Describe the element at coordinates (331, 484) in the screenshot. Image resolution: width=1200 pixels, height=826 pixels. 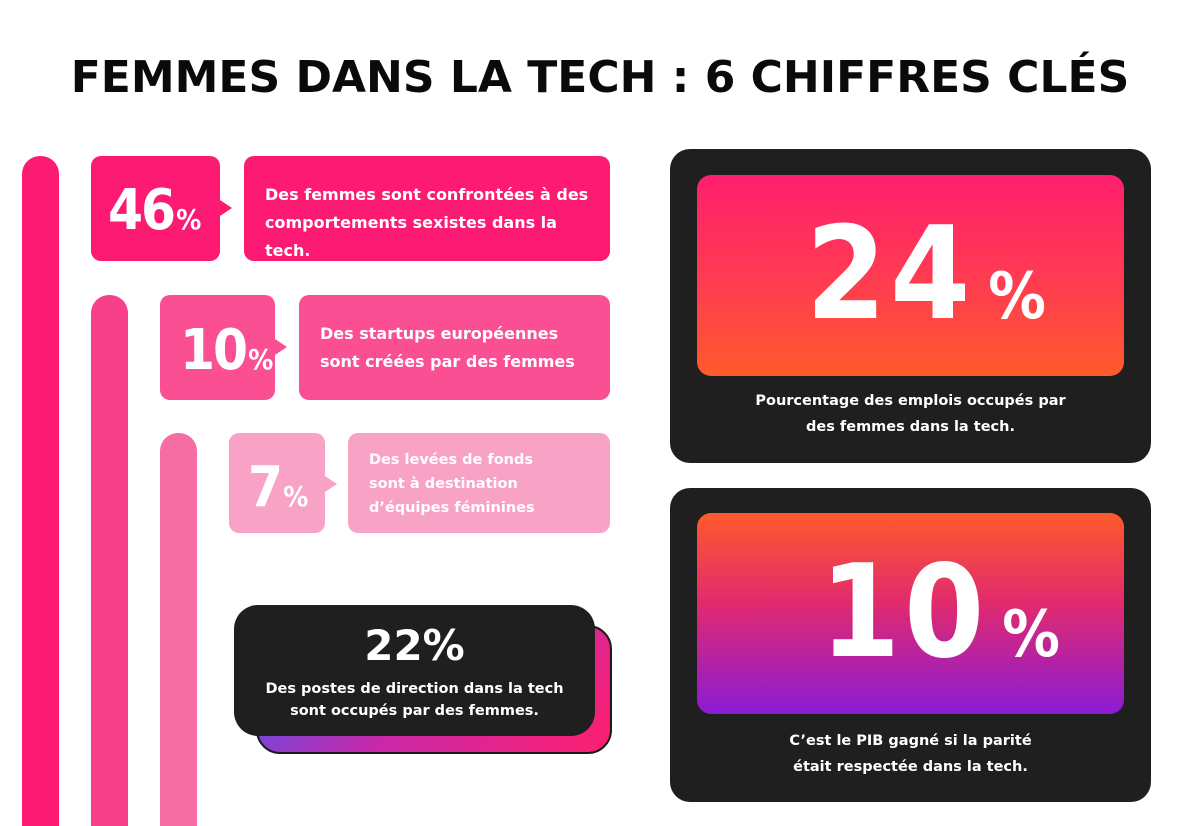
I see `stat-3-arrow` at that location.